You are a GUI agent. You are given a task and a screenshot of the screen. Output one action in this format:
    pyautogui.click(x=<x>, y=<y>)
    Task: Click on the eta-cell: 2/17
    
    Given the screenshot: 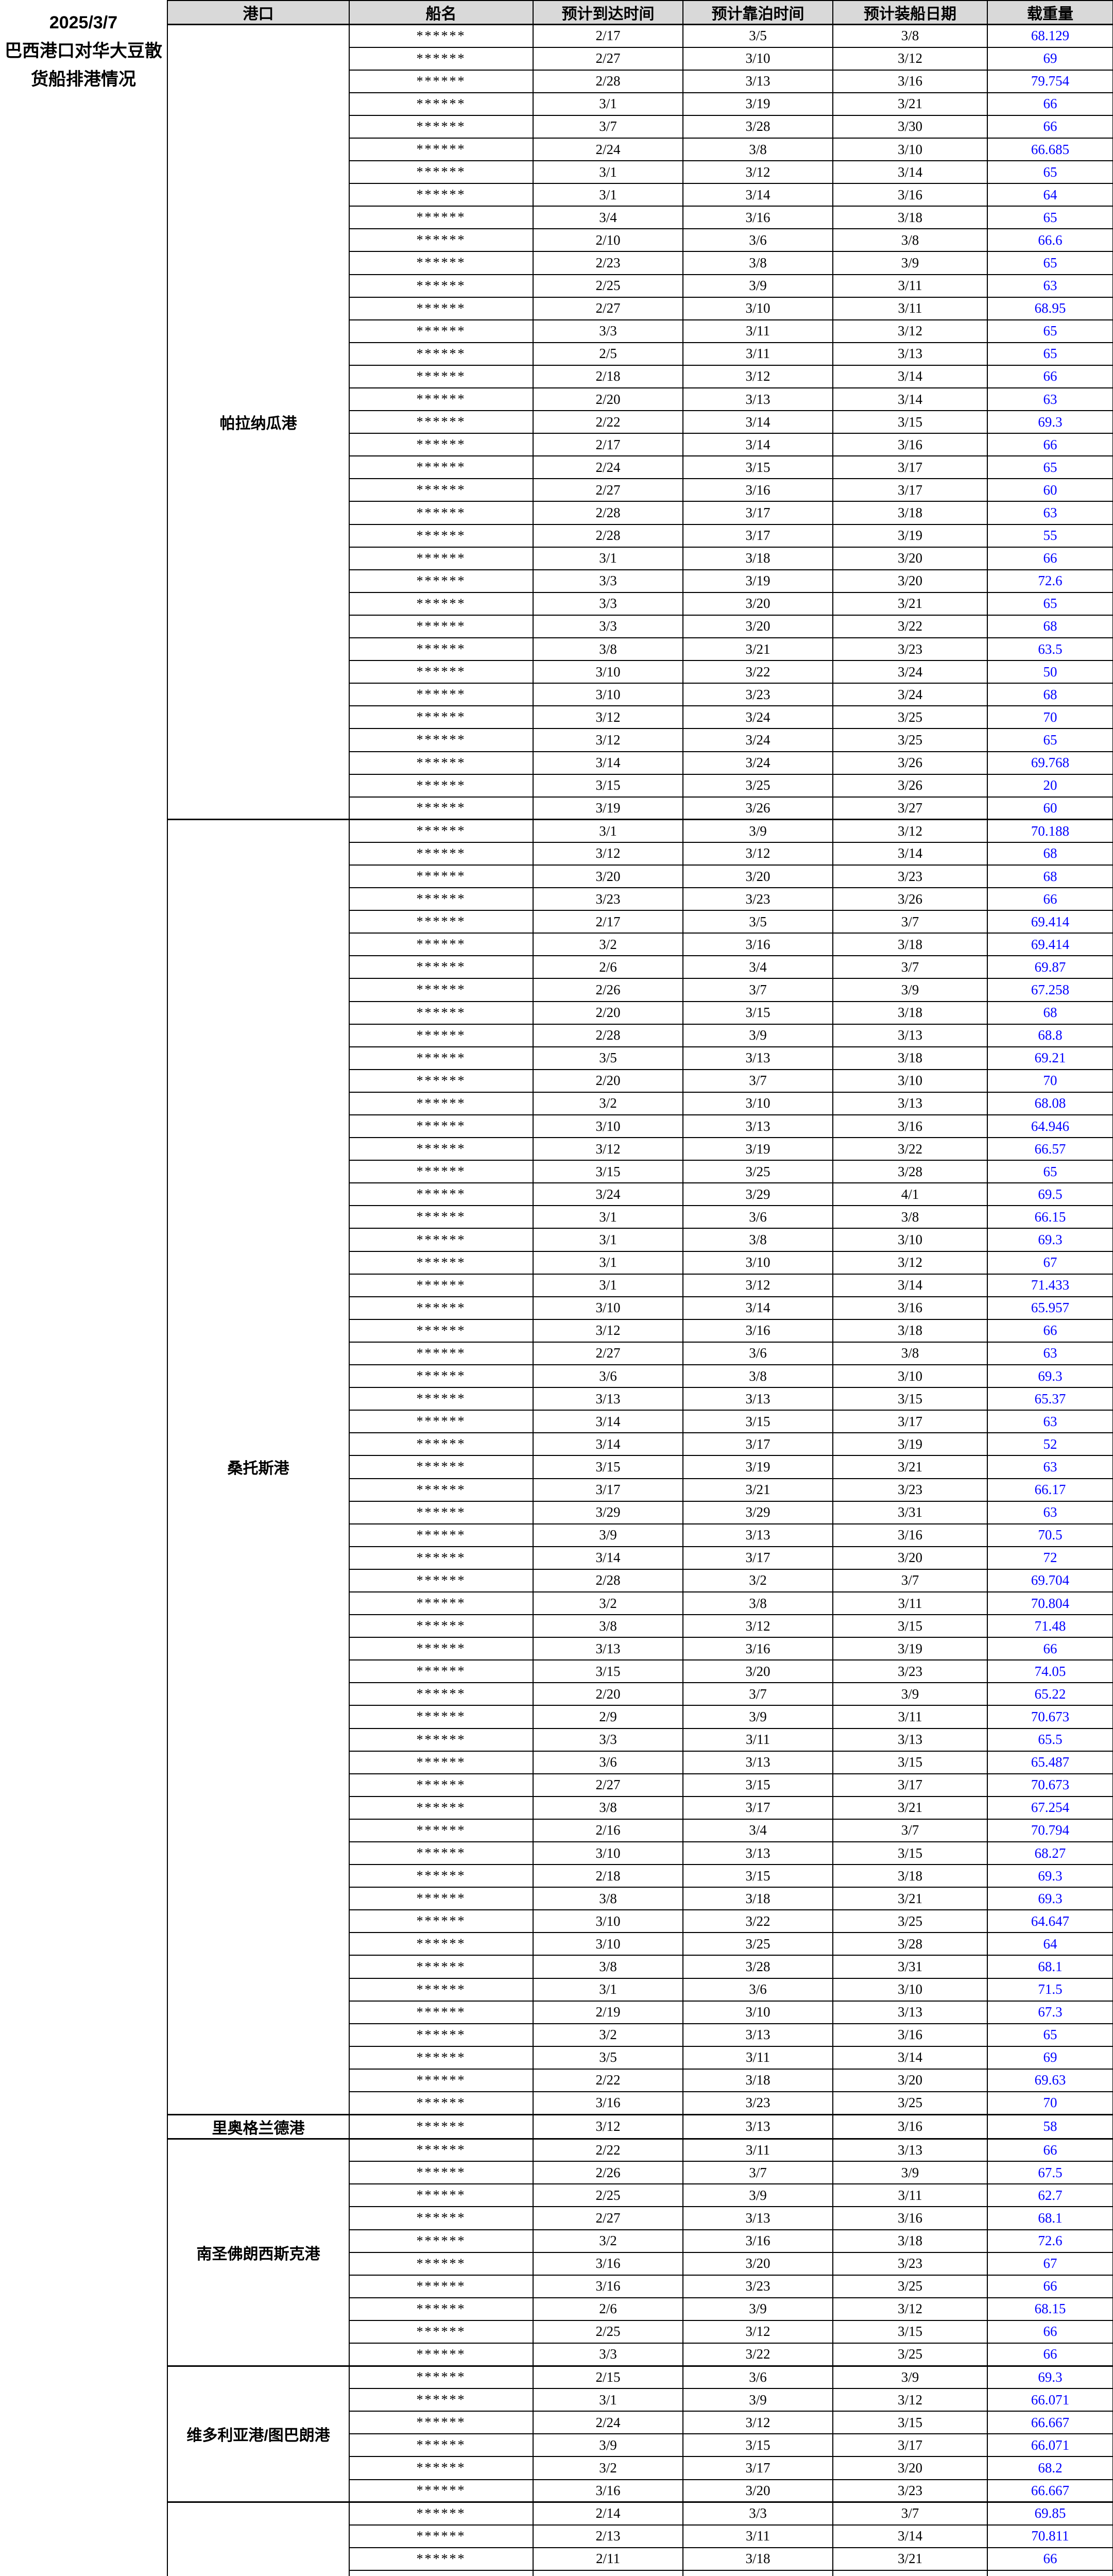 What is the action you would take?
    pyautogui.click(x=608, y=35)
    